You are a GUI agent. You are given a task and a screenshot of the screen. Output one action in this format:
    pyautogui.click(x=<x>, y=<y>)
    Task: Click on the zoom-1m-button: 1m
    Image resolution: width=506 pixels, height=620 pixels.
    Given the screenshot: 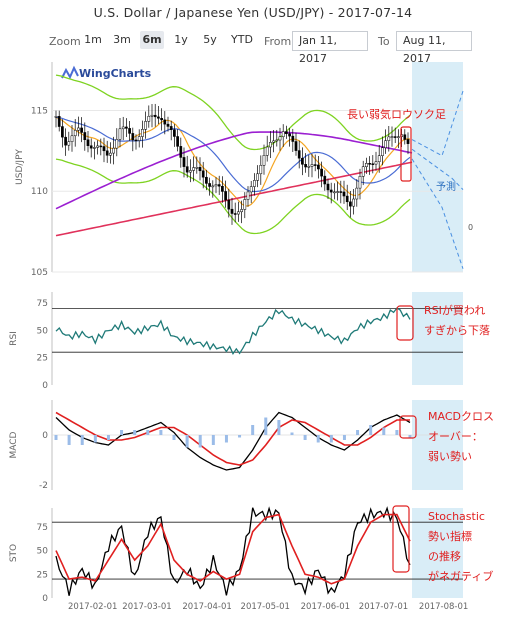 What is the action you would take?
    pyautogui.click(x=93, y=39)
    